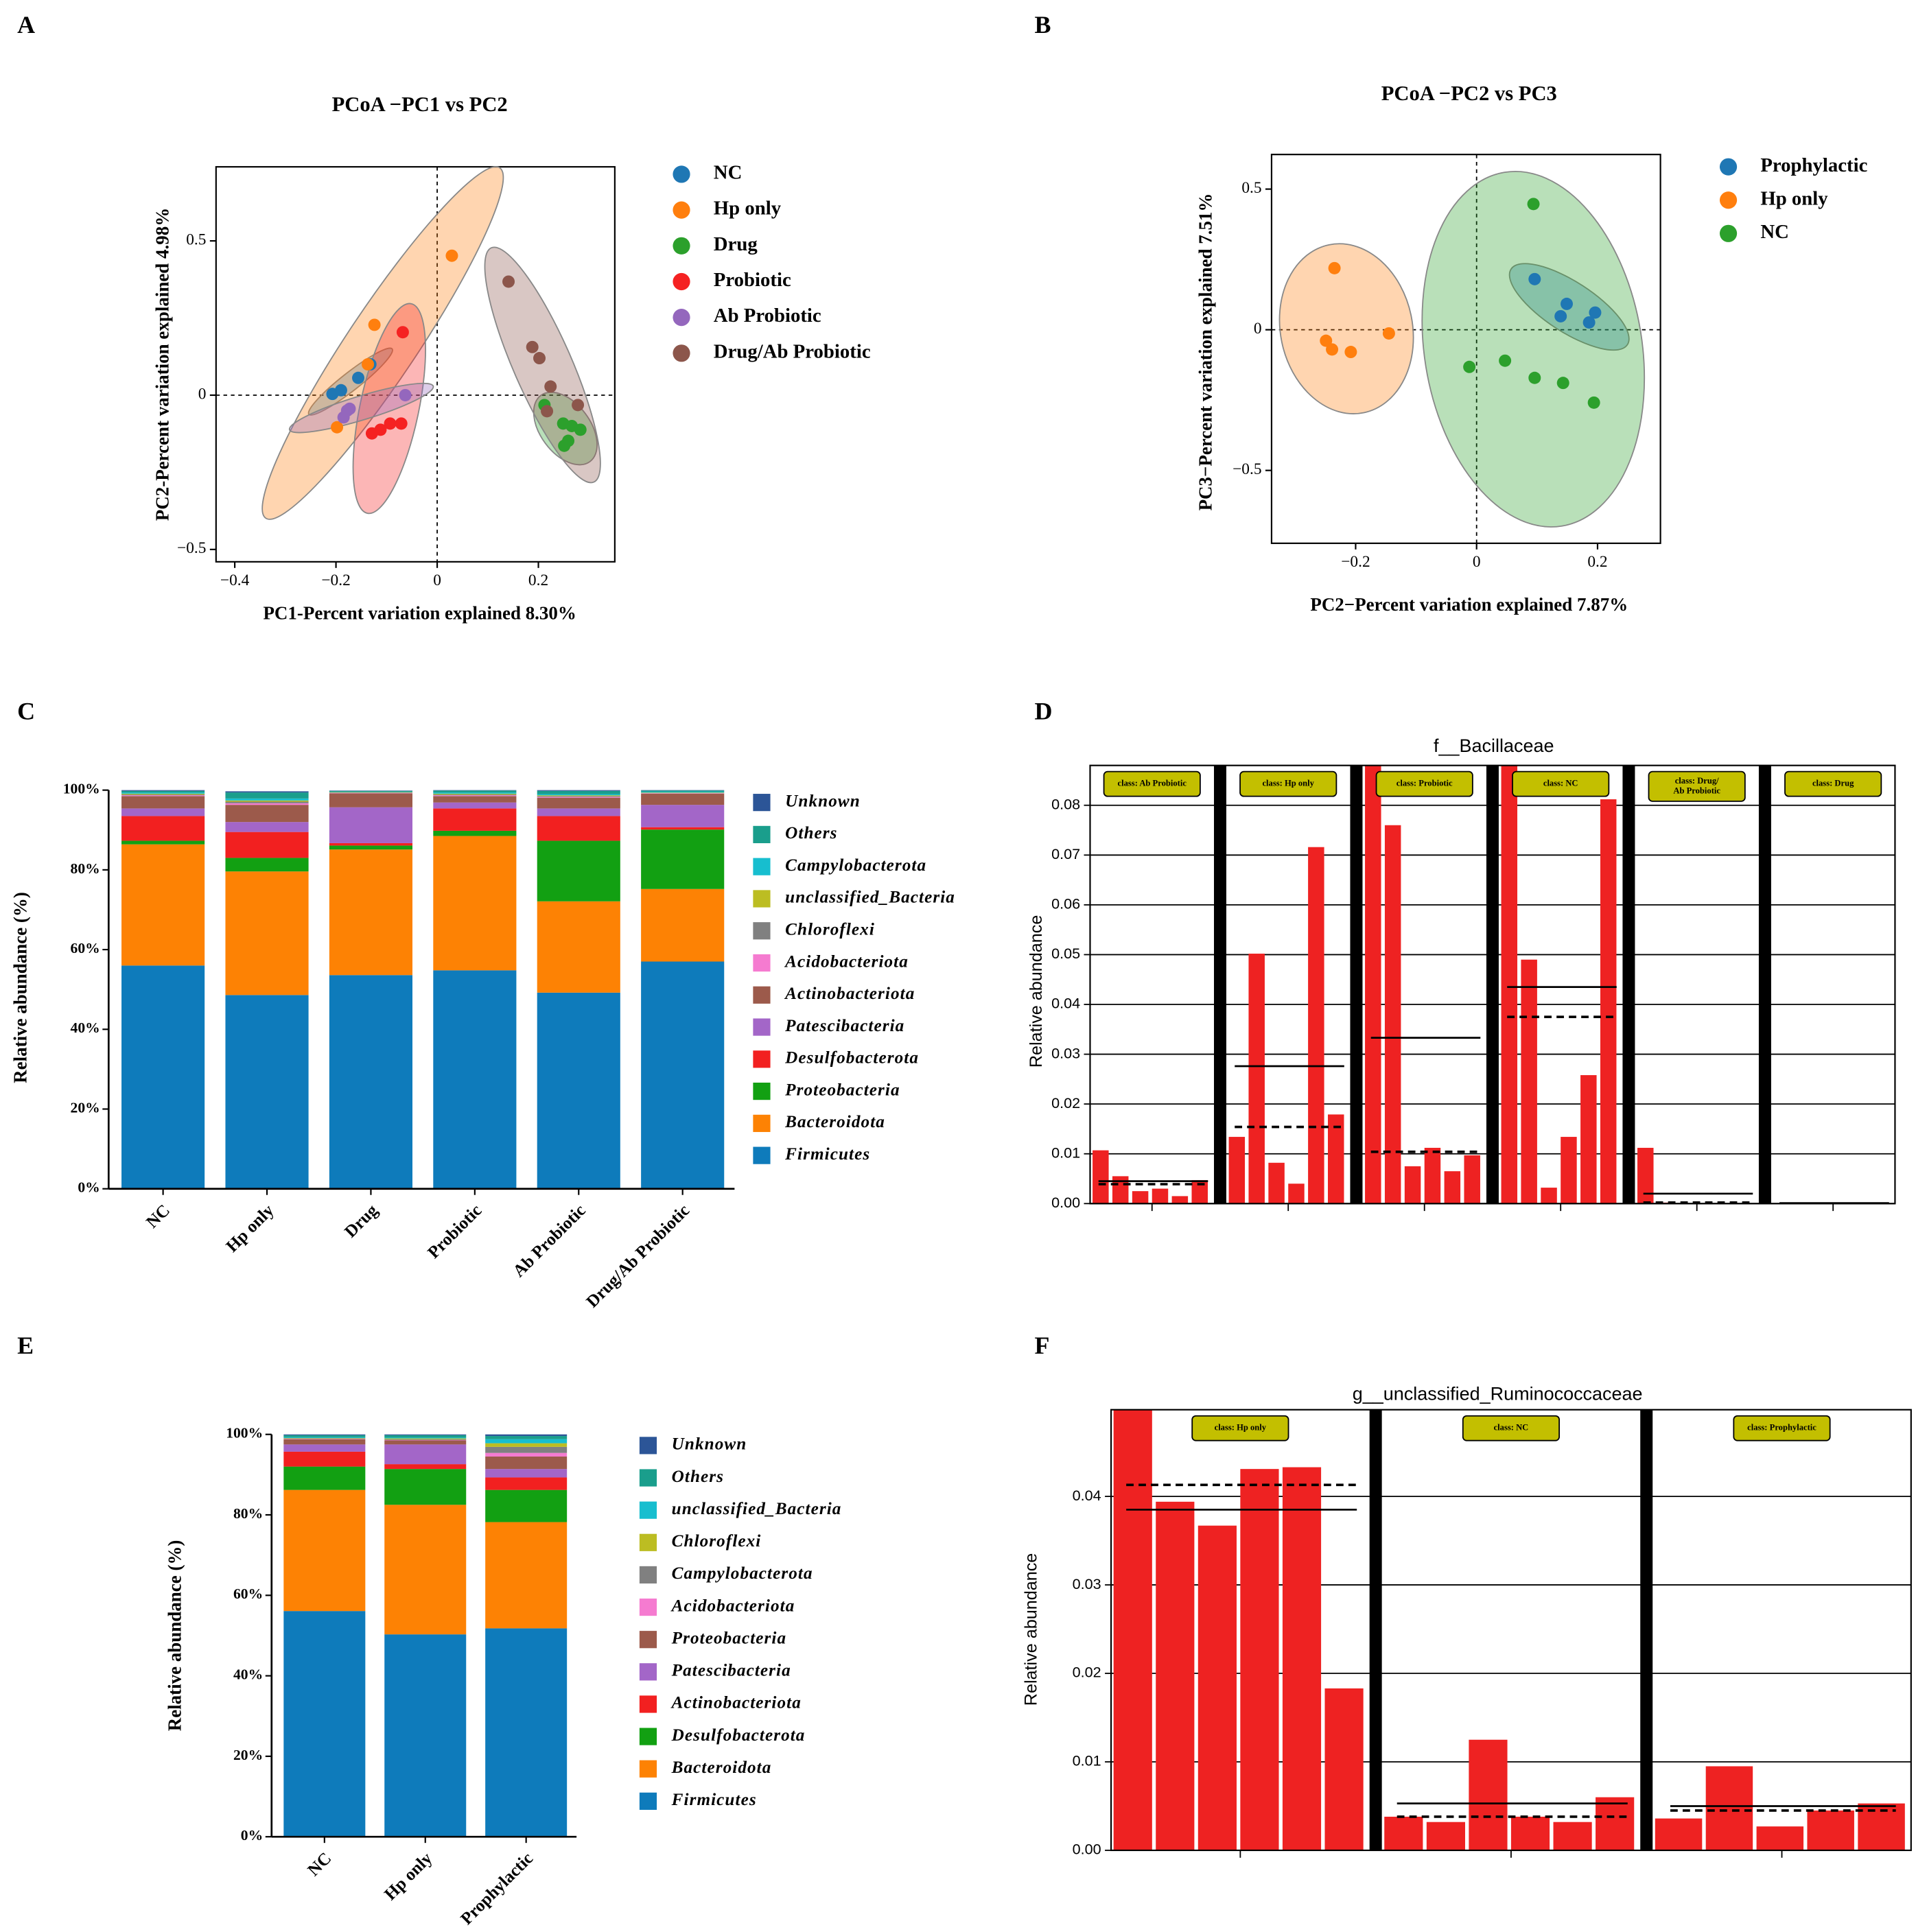  What do you see at coordinates (870, 897) in the screenshot?
I see `legend-label: unclassified_Bacteria` at bounding box center [870, 897].